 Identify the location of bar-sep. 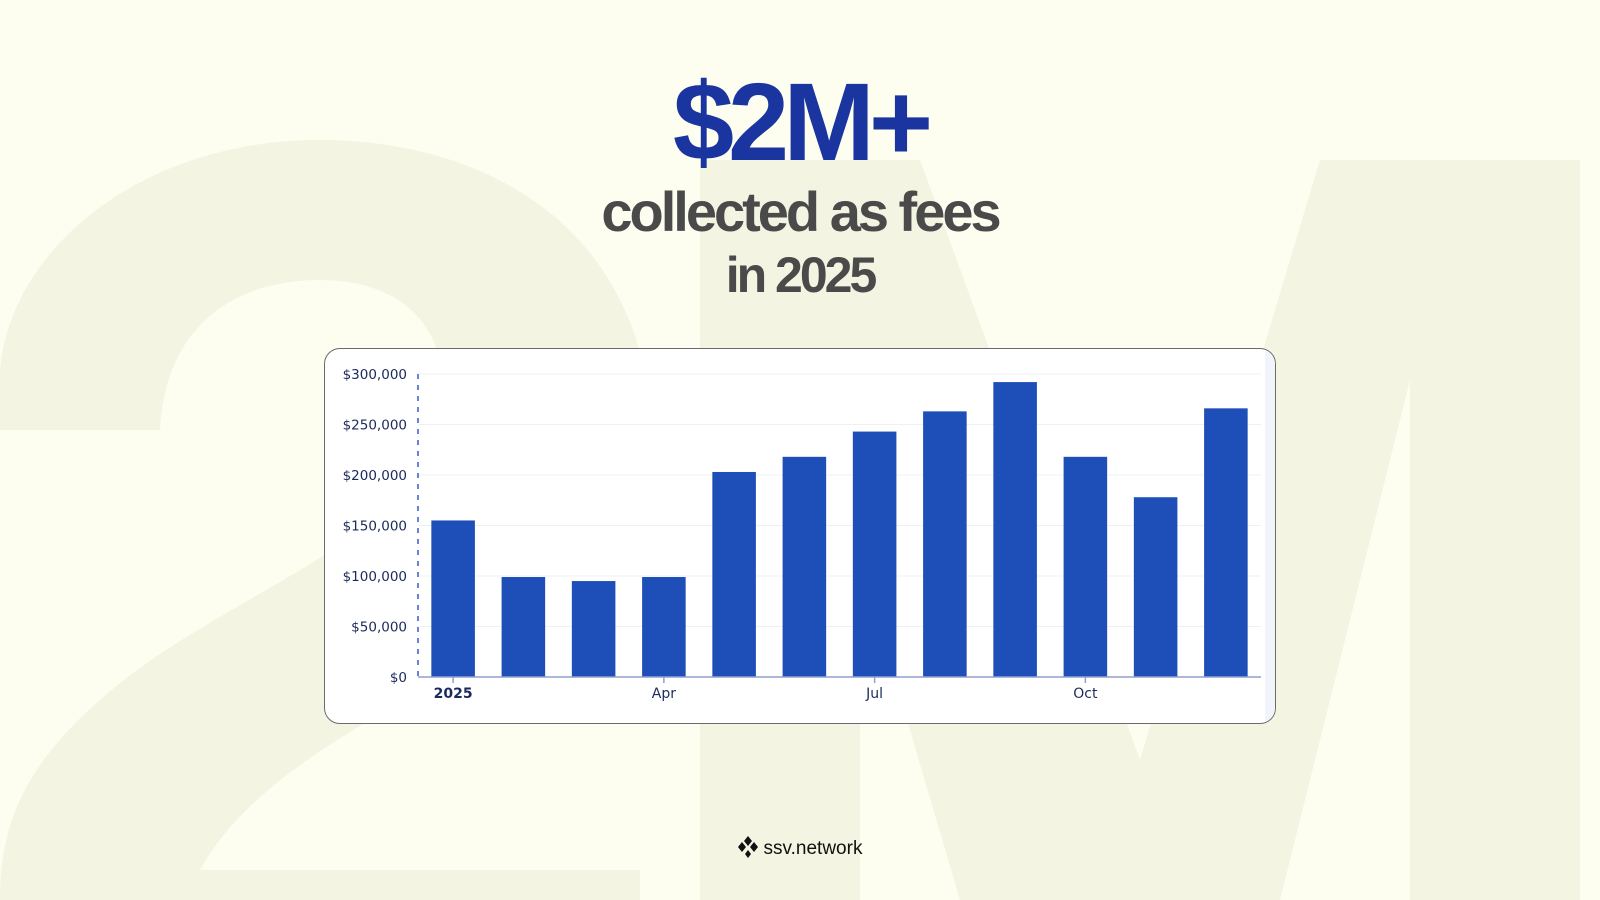
(1015, 529).